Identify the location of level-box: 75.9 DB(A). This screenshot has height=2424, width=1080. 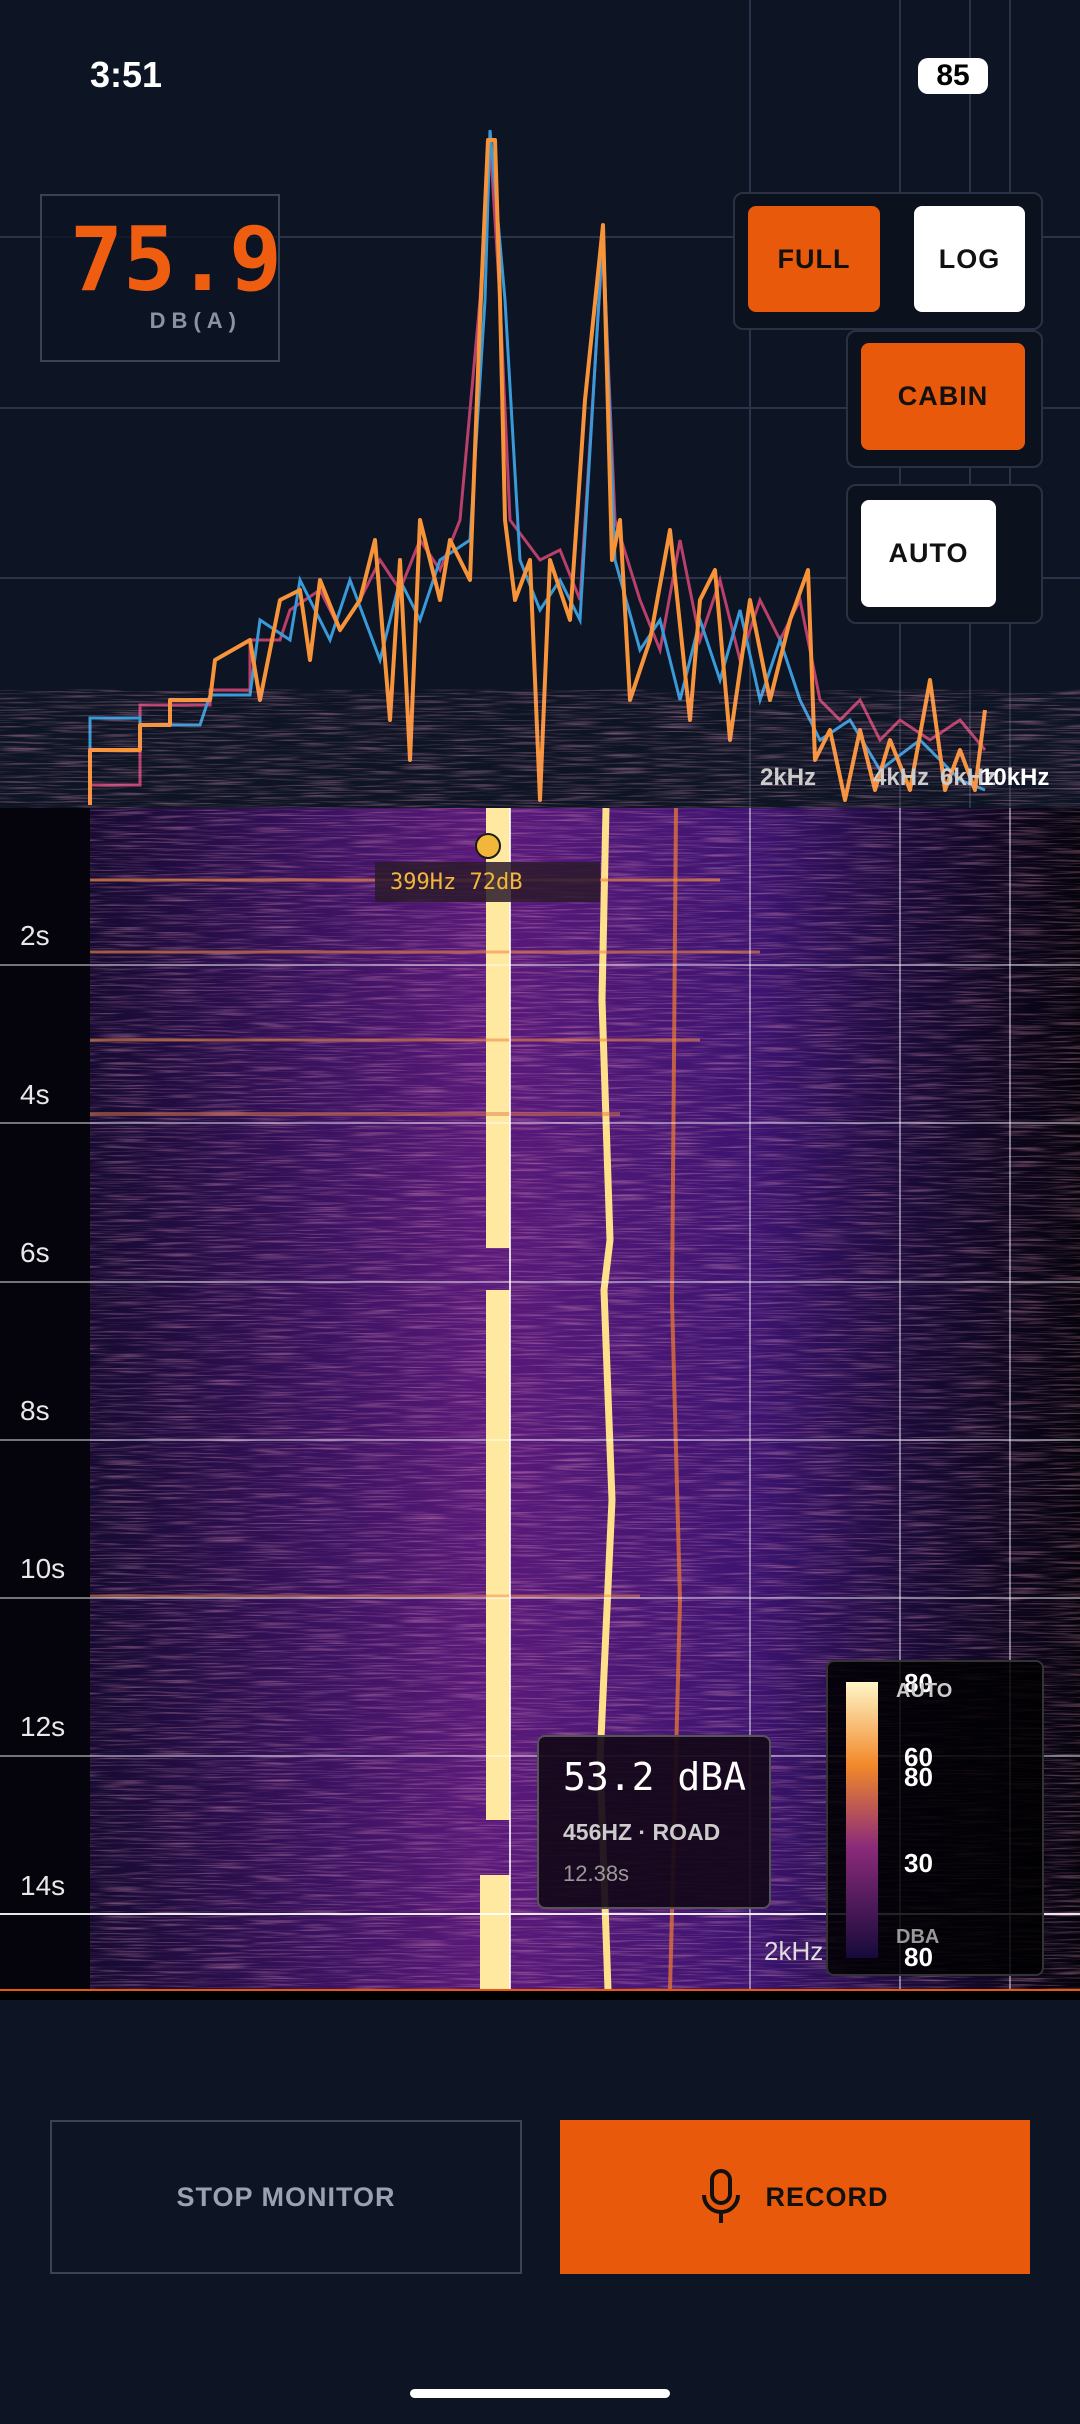
(161, 278).